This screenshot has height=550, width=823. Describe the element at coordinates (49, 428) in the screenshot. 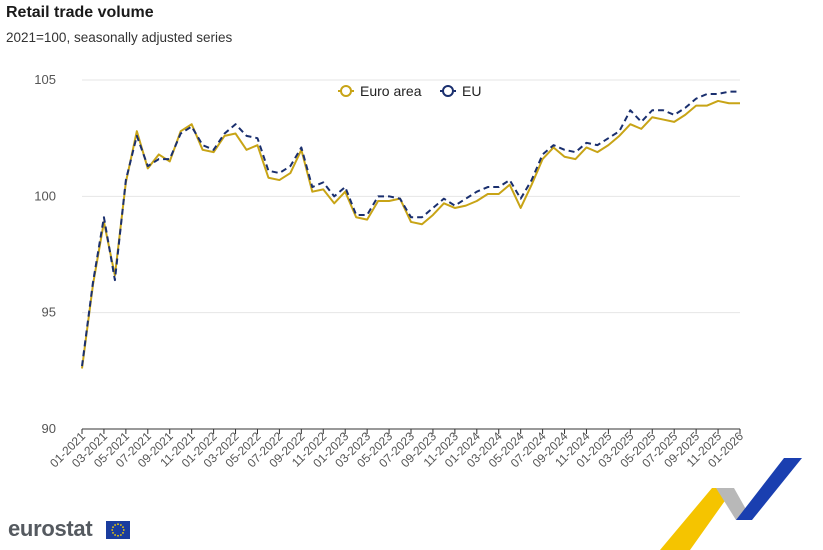

I see `y-tick-label: 90` at that location.